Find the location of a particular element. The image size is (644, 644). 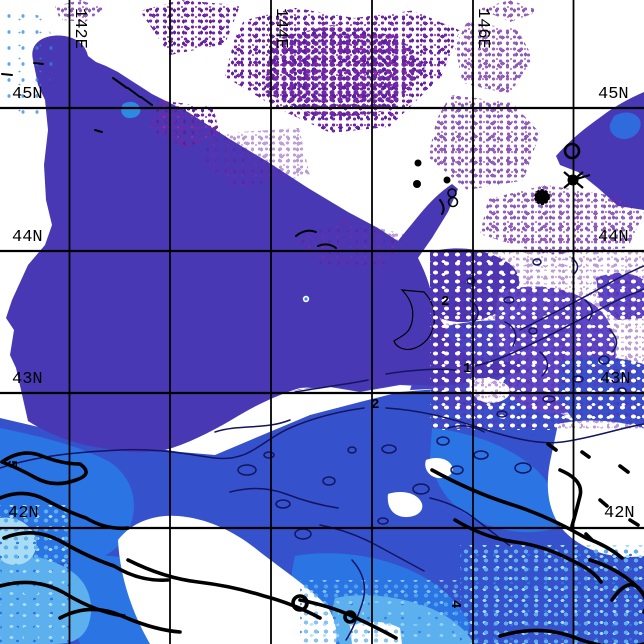

lat-label-43n-right: 43N is located at coordinates (615, 379).